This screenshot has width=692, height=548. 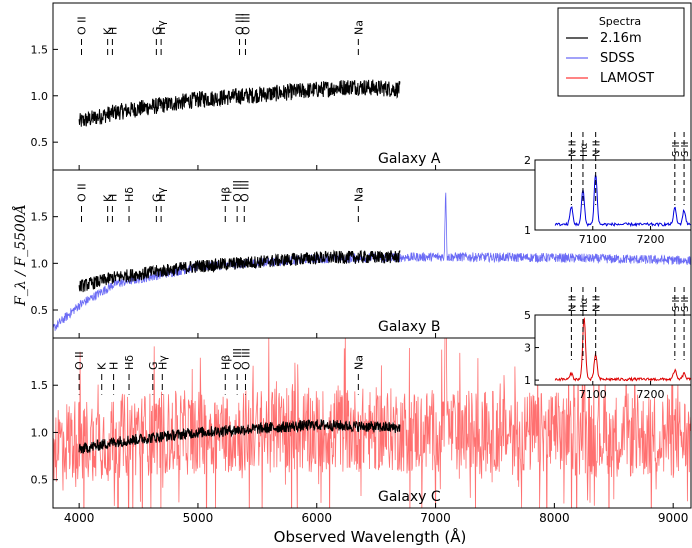 What do you see at coordinates (617, 58) in the screenshot?
I see `legend-entry: SDSS` at bounding box center [617, 58].